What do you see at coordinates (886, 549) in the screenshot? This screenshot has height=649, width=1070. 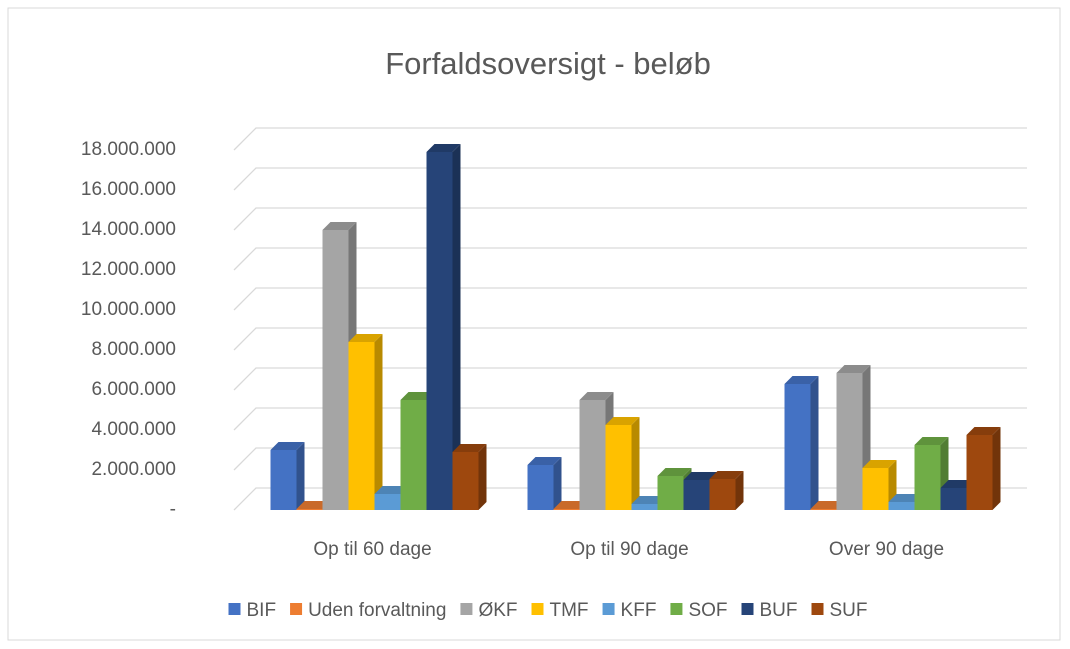 I see `x-tick-label: Over 90 dage` at bounding box center [886, 549].